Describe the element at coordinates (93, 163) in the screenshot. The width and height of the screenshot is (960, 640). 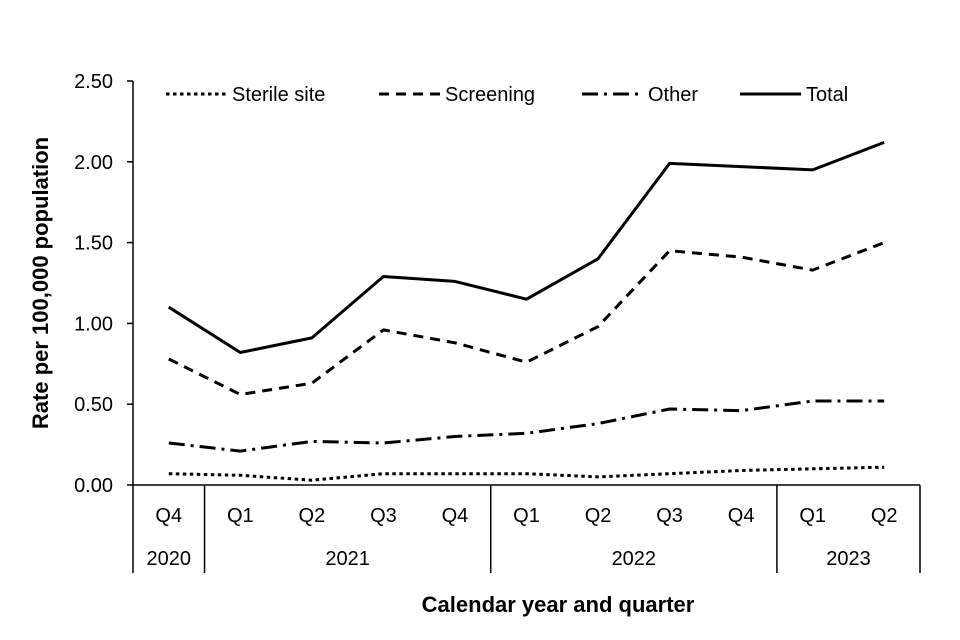
I see `y-tick-label: 2.00` at that location.